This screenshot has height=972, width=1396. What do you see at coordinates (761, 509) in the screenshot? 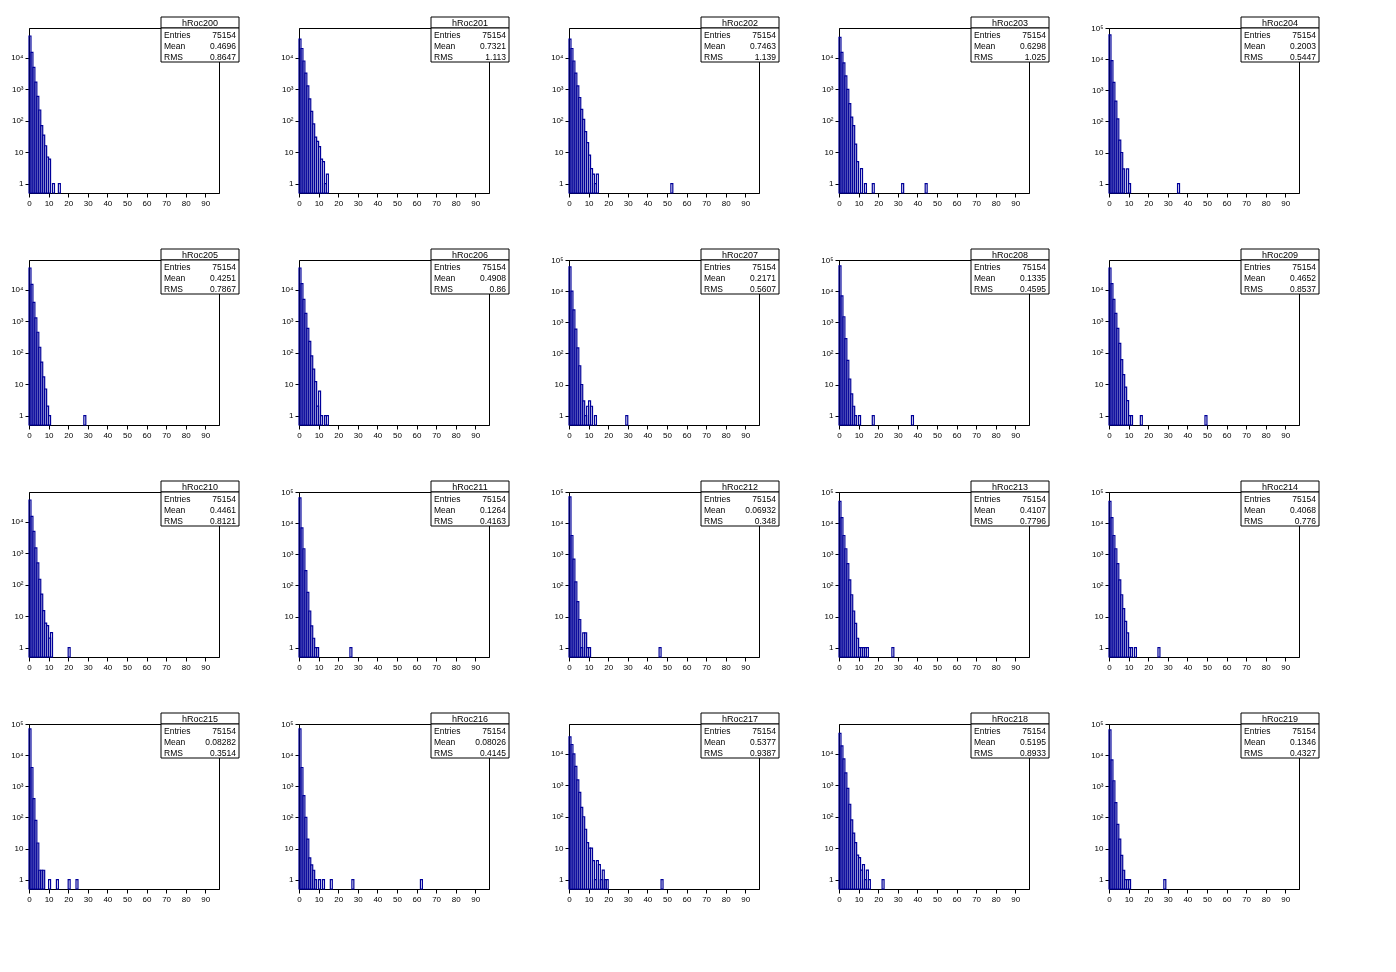
I see `annotation: 0.06932` at bounding box center [761, 509].